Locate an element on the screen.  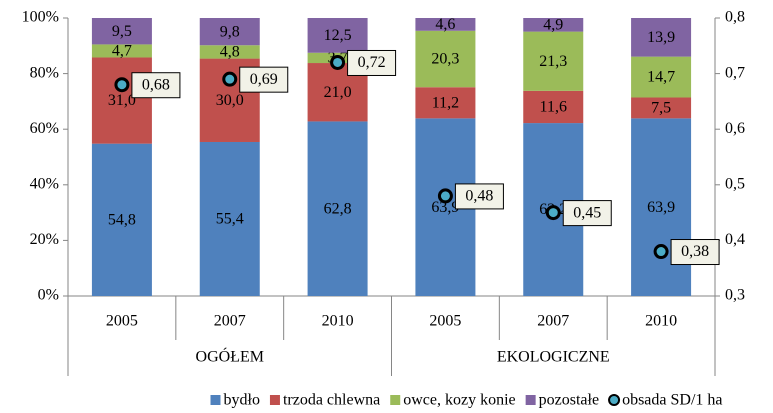
data-label: 4,6 is located at coordinates (445, 24).